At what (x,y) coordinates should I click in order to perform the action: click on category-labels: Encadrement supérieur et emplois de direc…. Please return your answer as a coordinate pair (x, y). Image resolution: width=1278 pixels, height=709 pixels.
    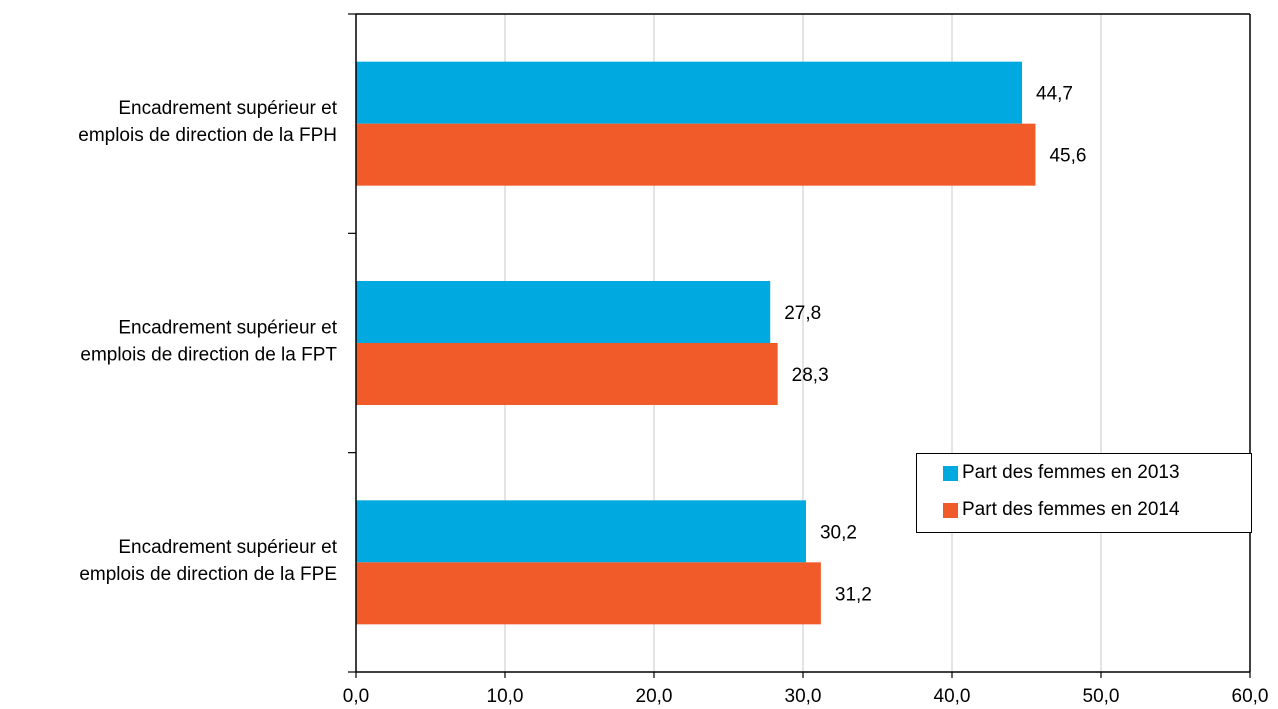
    Looking at the image, I should click on (207, 341).